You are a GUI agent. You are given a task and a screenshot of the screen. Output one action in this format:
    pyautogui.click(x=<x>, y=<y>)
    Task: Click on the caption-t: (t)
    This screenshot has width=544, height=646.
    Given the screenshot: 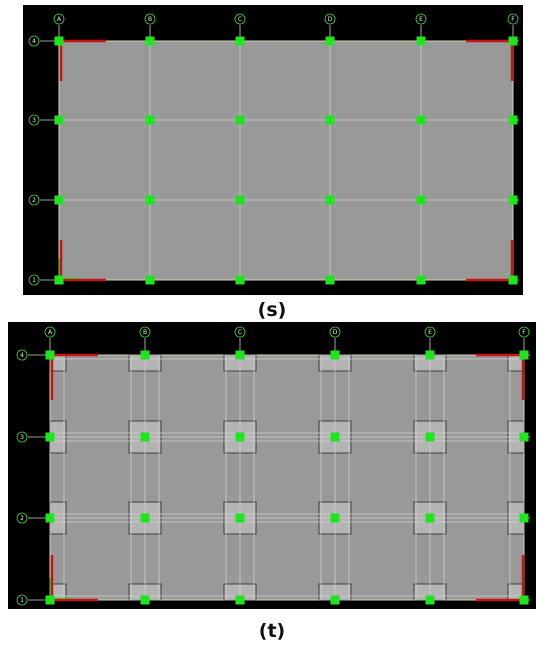 What is the action you would take?
    pyautogui.click(x=272, y=631)
    